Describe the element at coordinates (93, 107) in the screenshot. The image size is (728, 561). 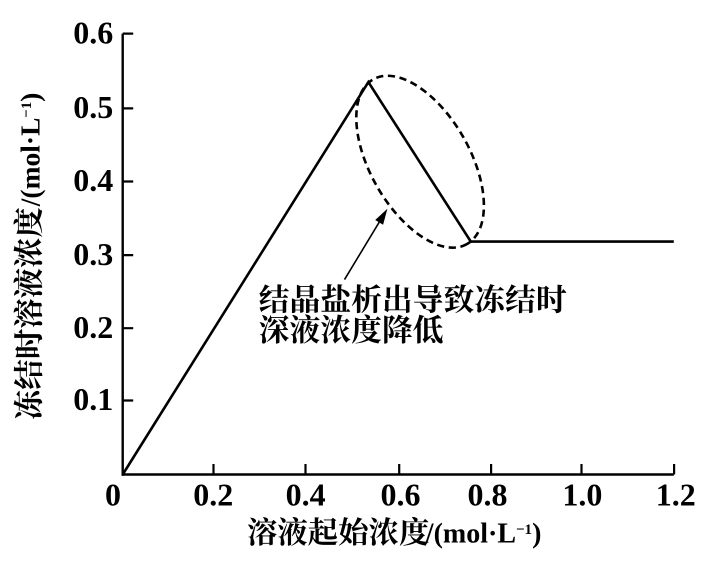
I see `svg-text: 0.5` at that location.